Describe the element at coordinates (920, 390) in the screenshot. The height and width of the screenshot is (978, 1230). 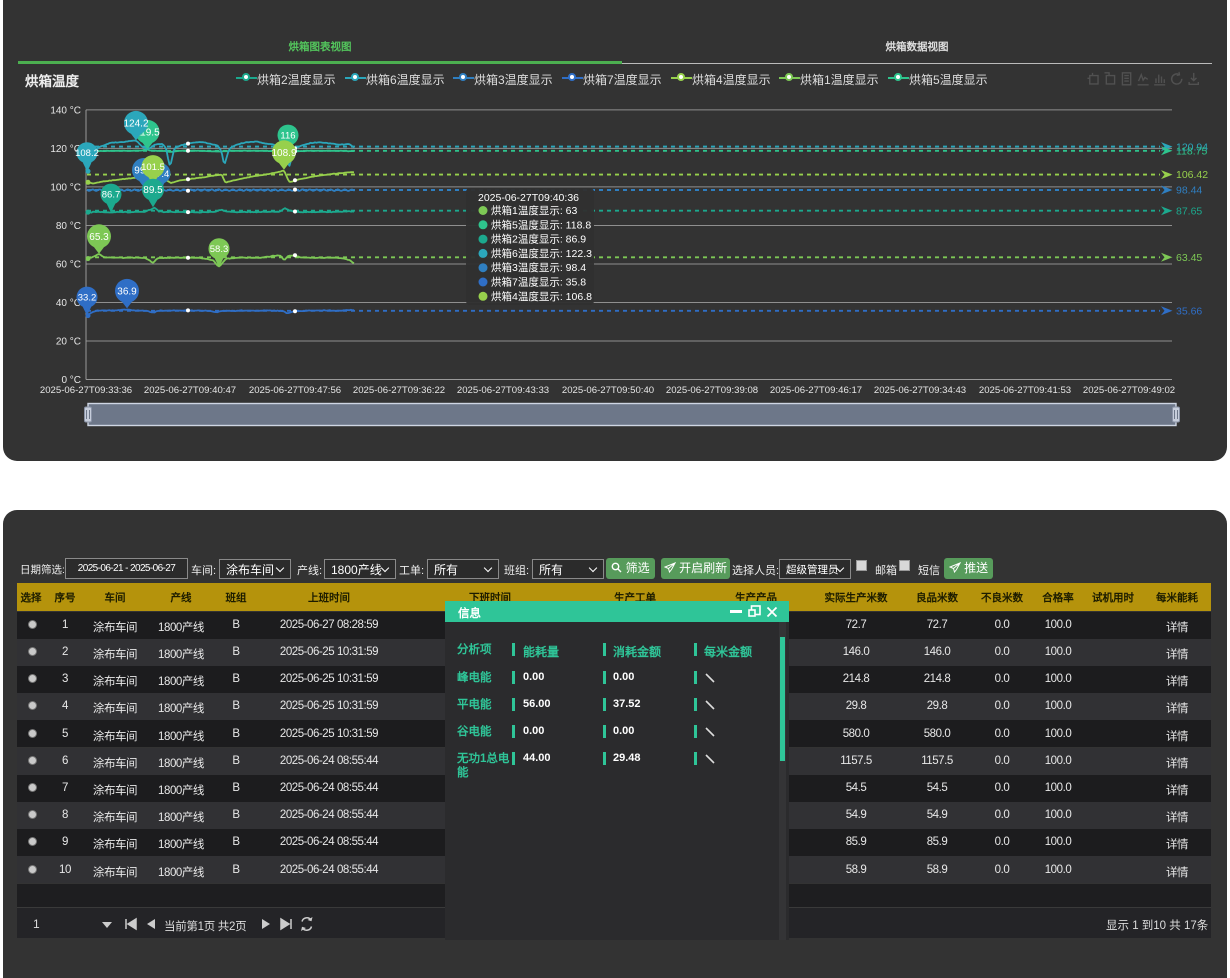
I see `svg-text: 2025-06-27T09:34:43` at that location.